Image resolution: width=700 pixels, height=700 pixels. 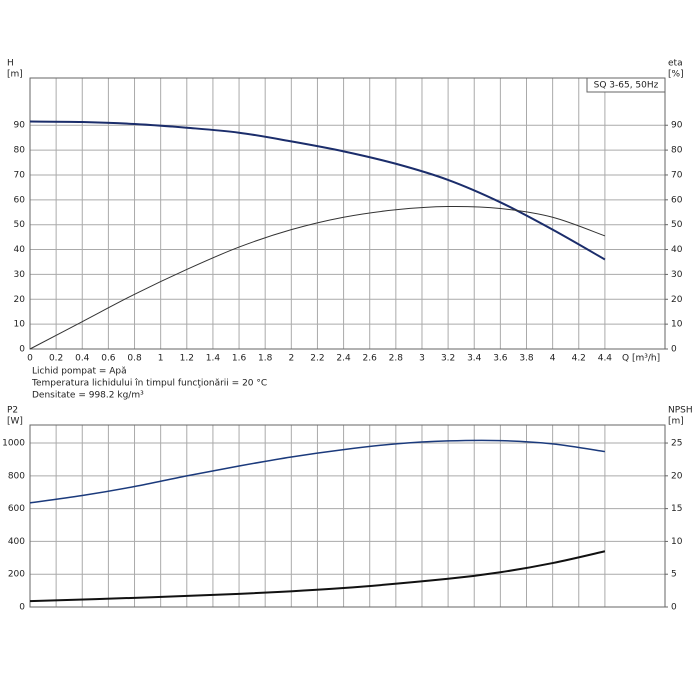 What do you see at coordinates (677, 225) in the screenshot?
I see `y2-tick-label: 50` at bounding box center [677, 225].